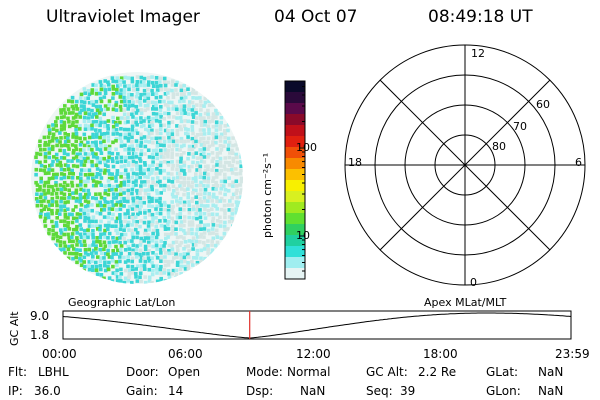  What do you see at coordinates (520, 126) in the screenshot?
I see `polar-label-lat-70: 70` at bounding box center [520, 126].